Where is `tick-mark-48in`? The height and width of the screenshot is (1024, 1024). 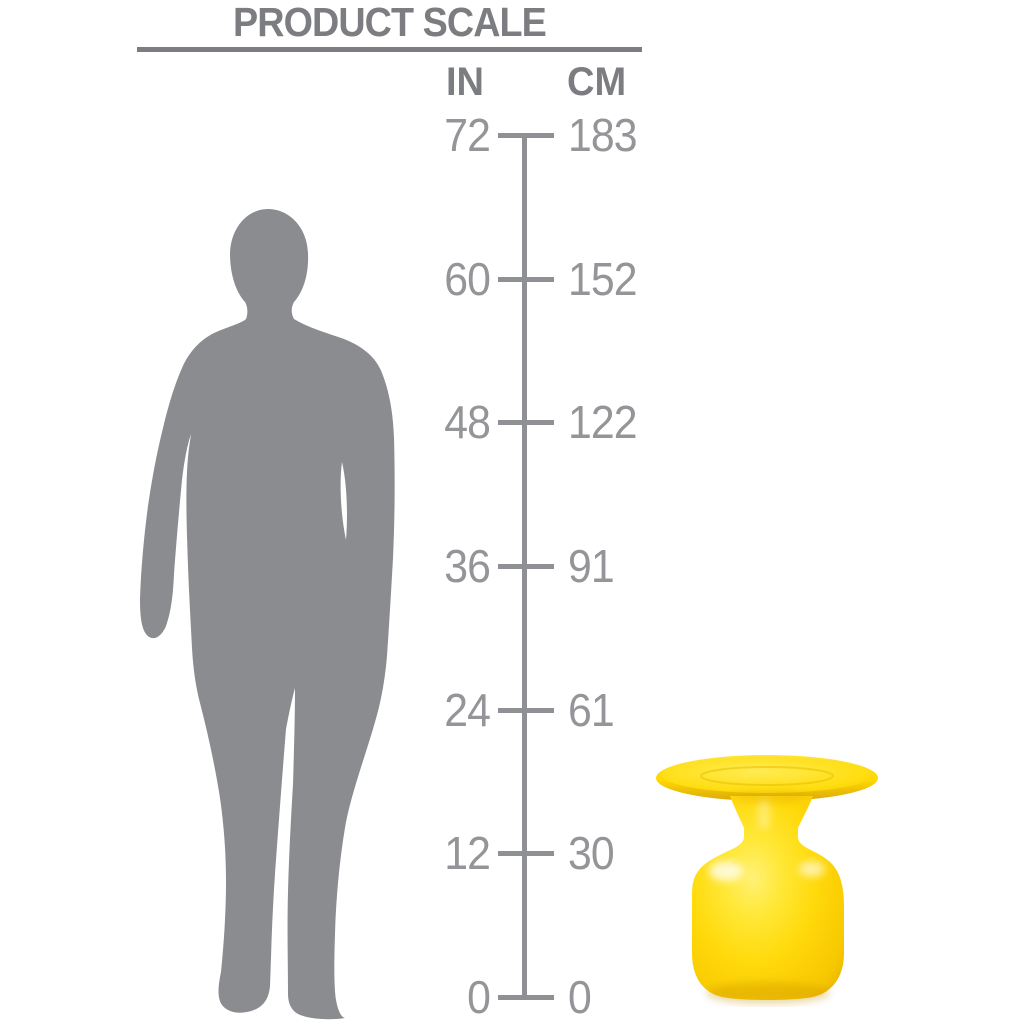
tick-mark-48in is located at coordinates (526, 422).